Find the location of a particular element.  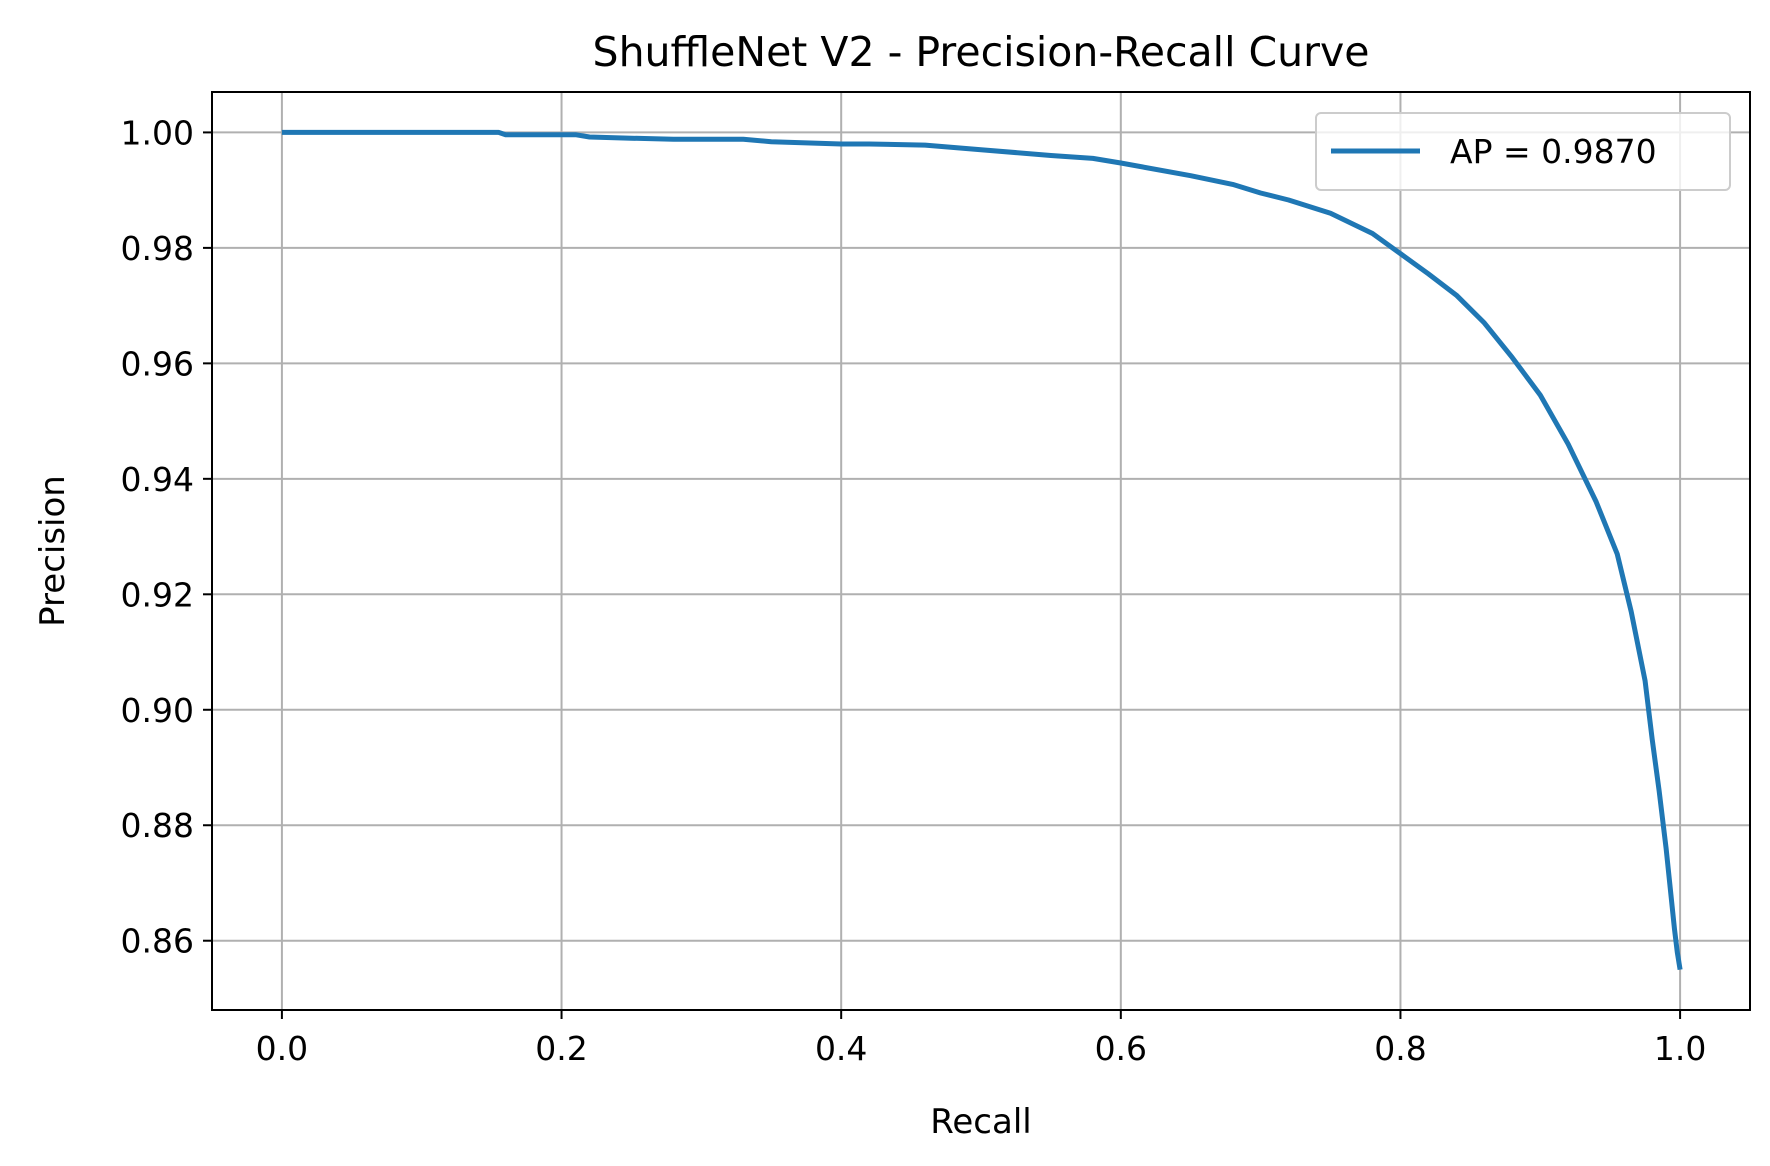

x-tick-label: 1.0 is located at coordinates (1680, 1048).